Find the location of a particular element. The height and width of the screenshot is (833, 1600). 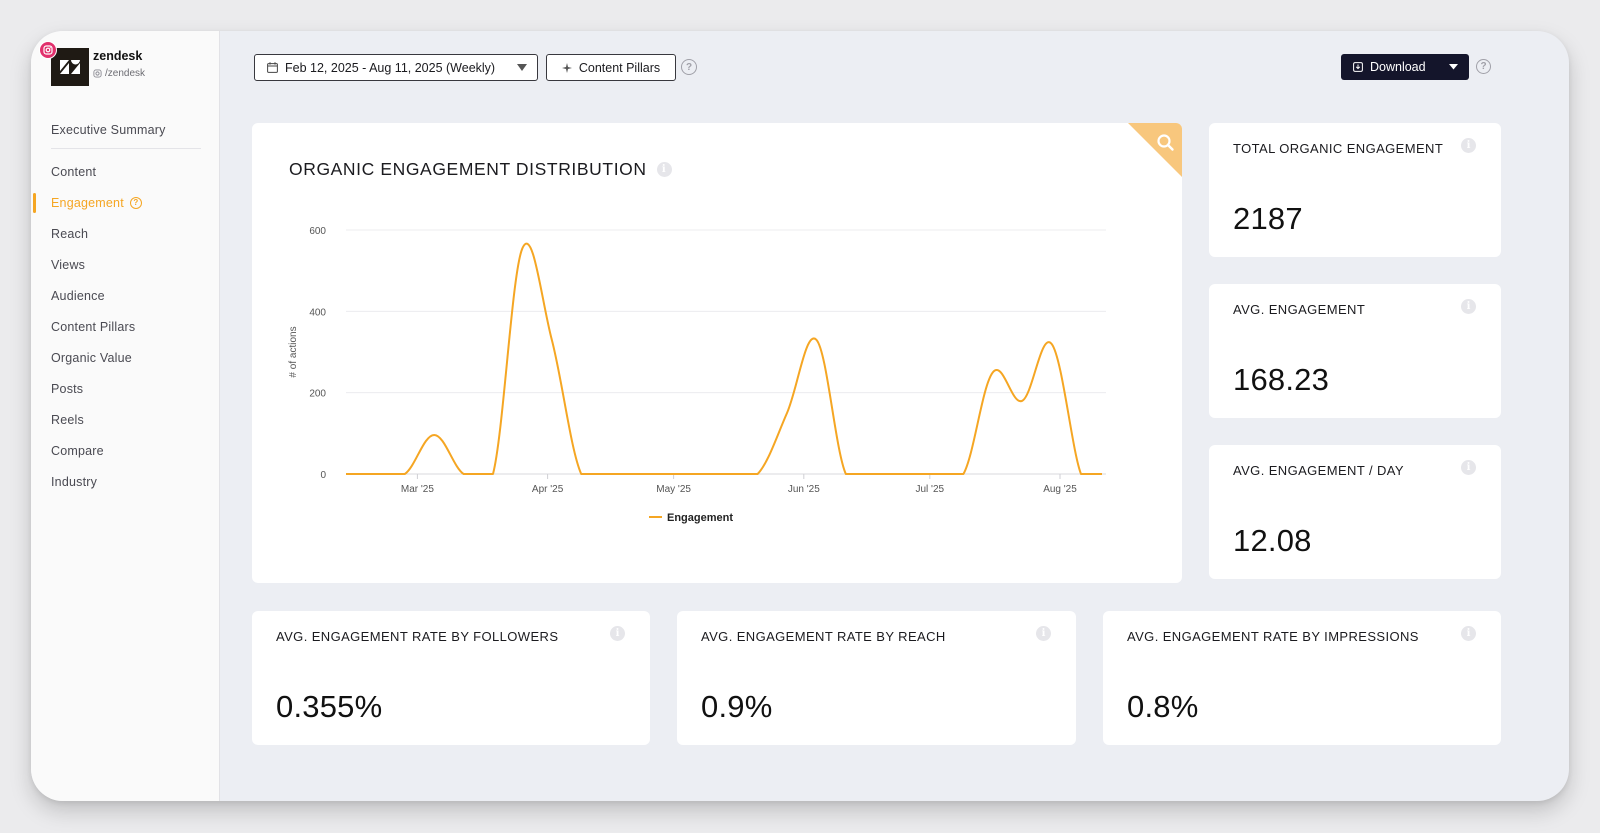

download-main: Download is located at coordinates (1389, 67).